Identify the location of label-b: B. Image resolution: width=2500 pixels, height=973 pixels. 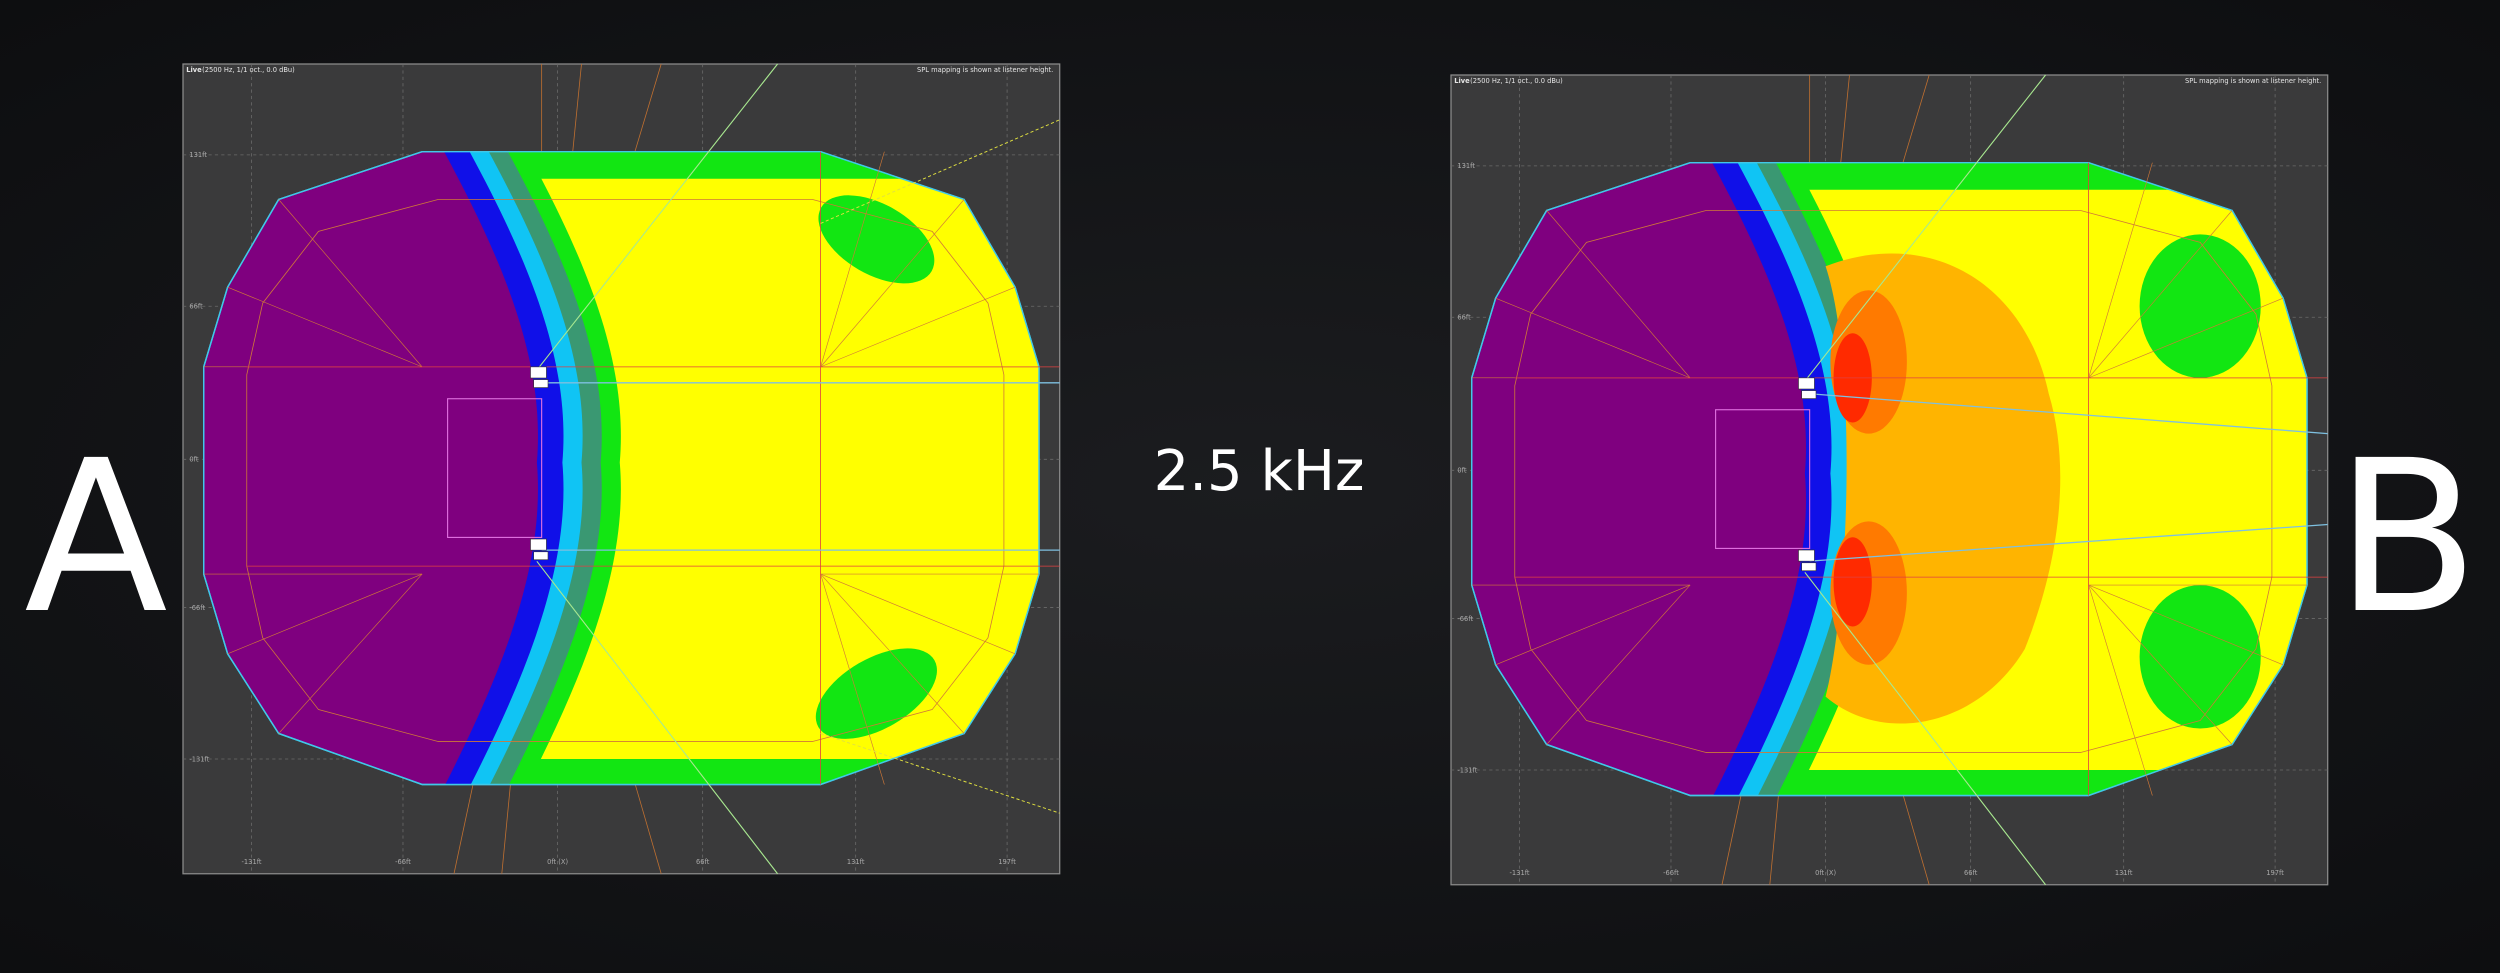
(2407, 537).